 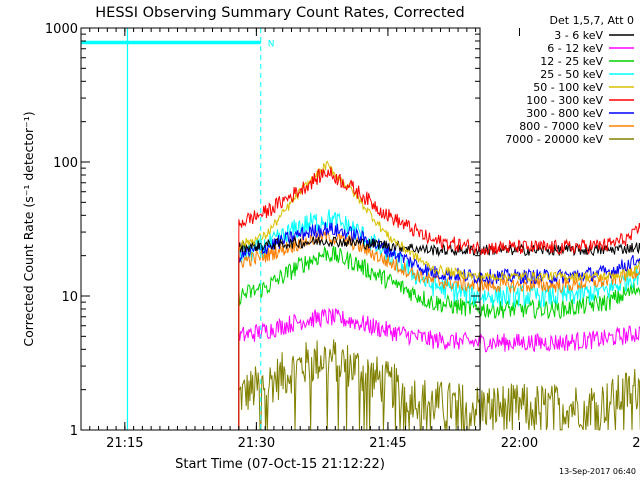 What do you see at coordinates (578, 35) in the screenshot?
I see `legend-label: 3 - 6 keV` at bounding box center [578, 35].